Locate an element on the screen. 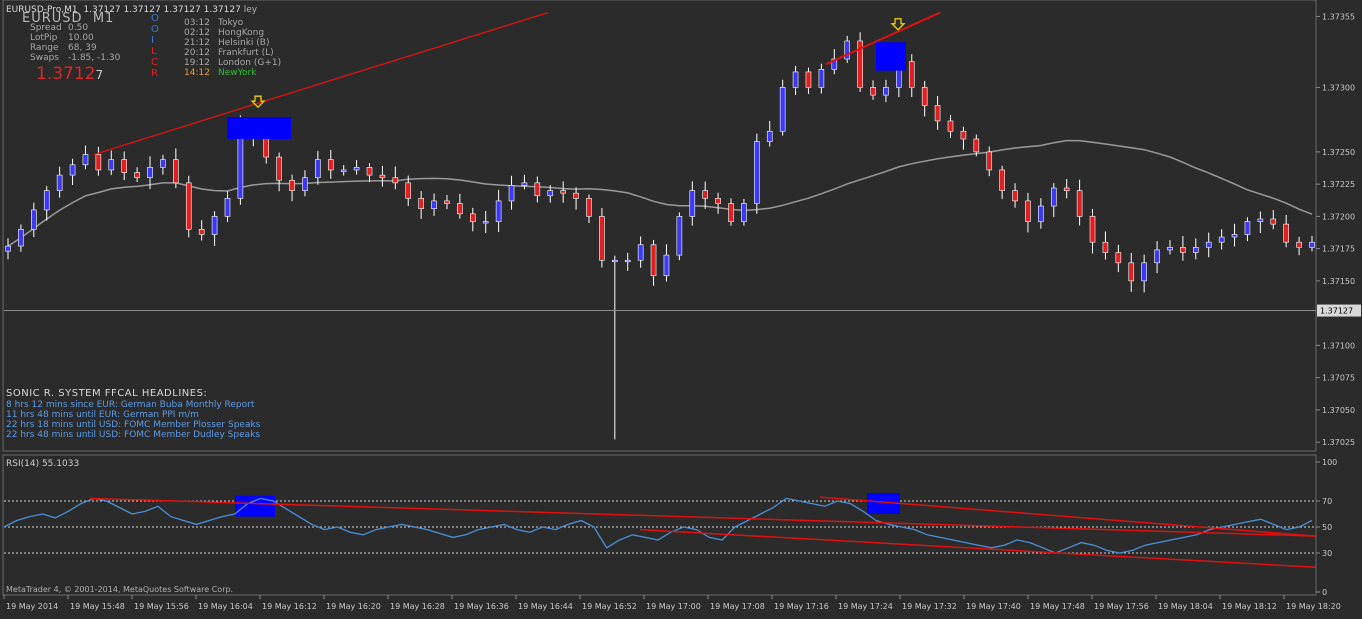 Image resolution: width=1362 pixels, height=619 pixels. time-tick-label: 19 May 17:16 is located at coordinates (801, 606).